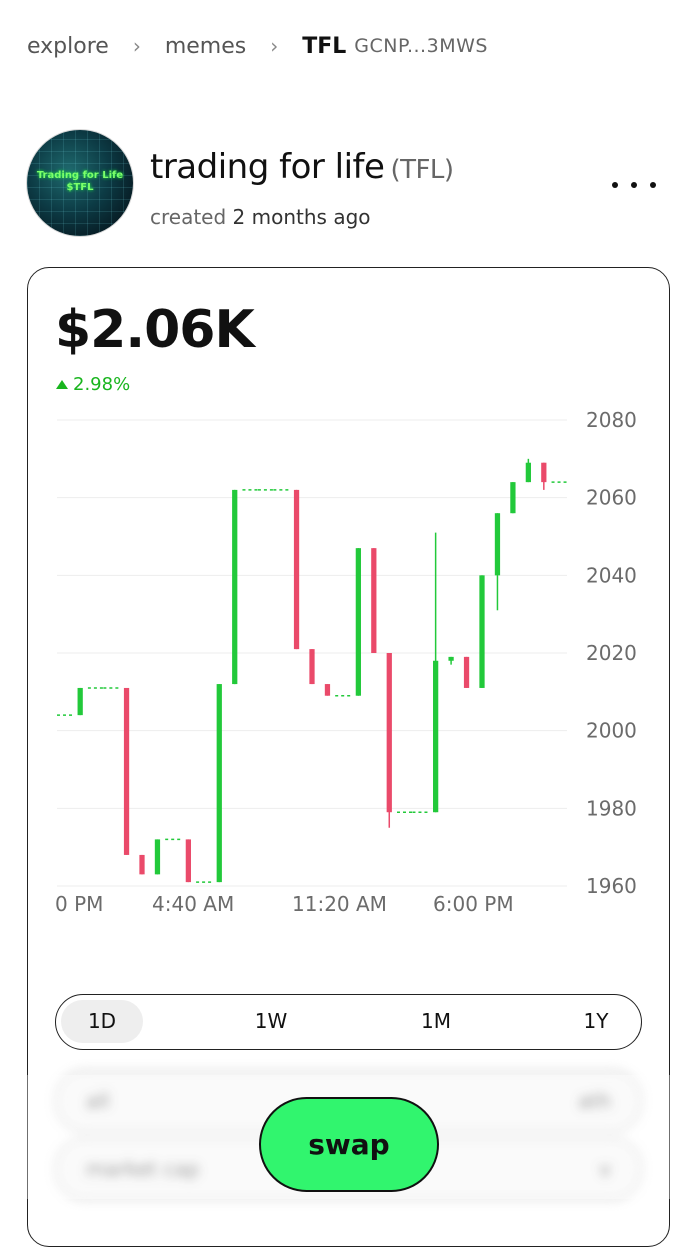  Describe the element at coordinates (188, 217) in the screenshot. I see `created-prefix: created` at that location.